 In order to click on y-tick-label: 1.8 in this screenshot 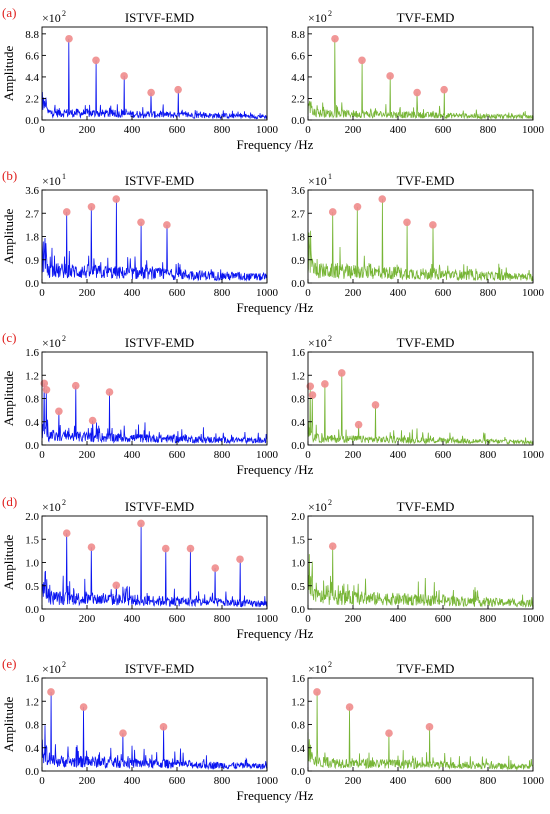, I will do `click(298, 238)`.